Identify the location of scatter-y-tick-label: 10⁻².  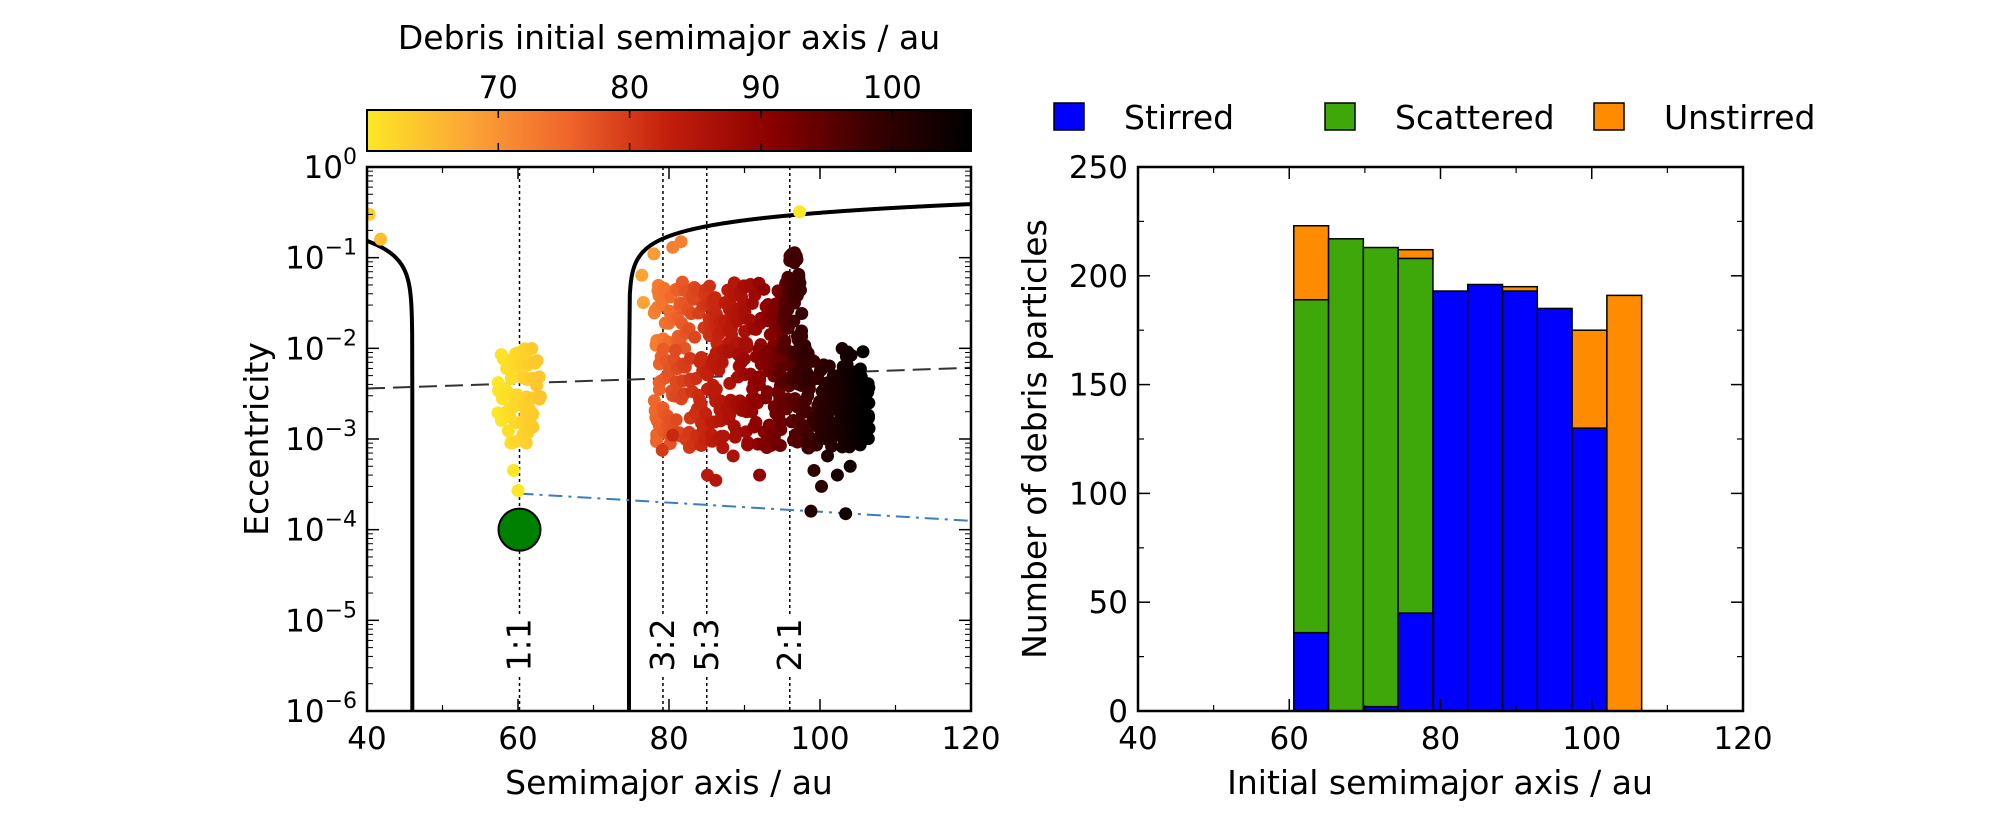
(321, 346).